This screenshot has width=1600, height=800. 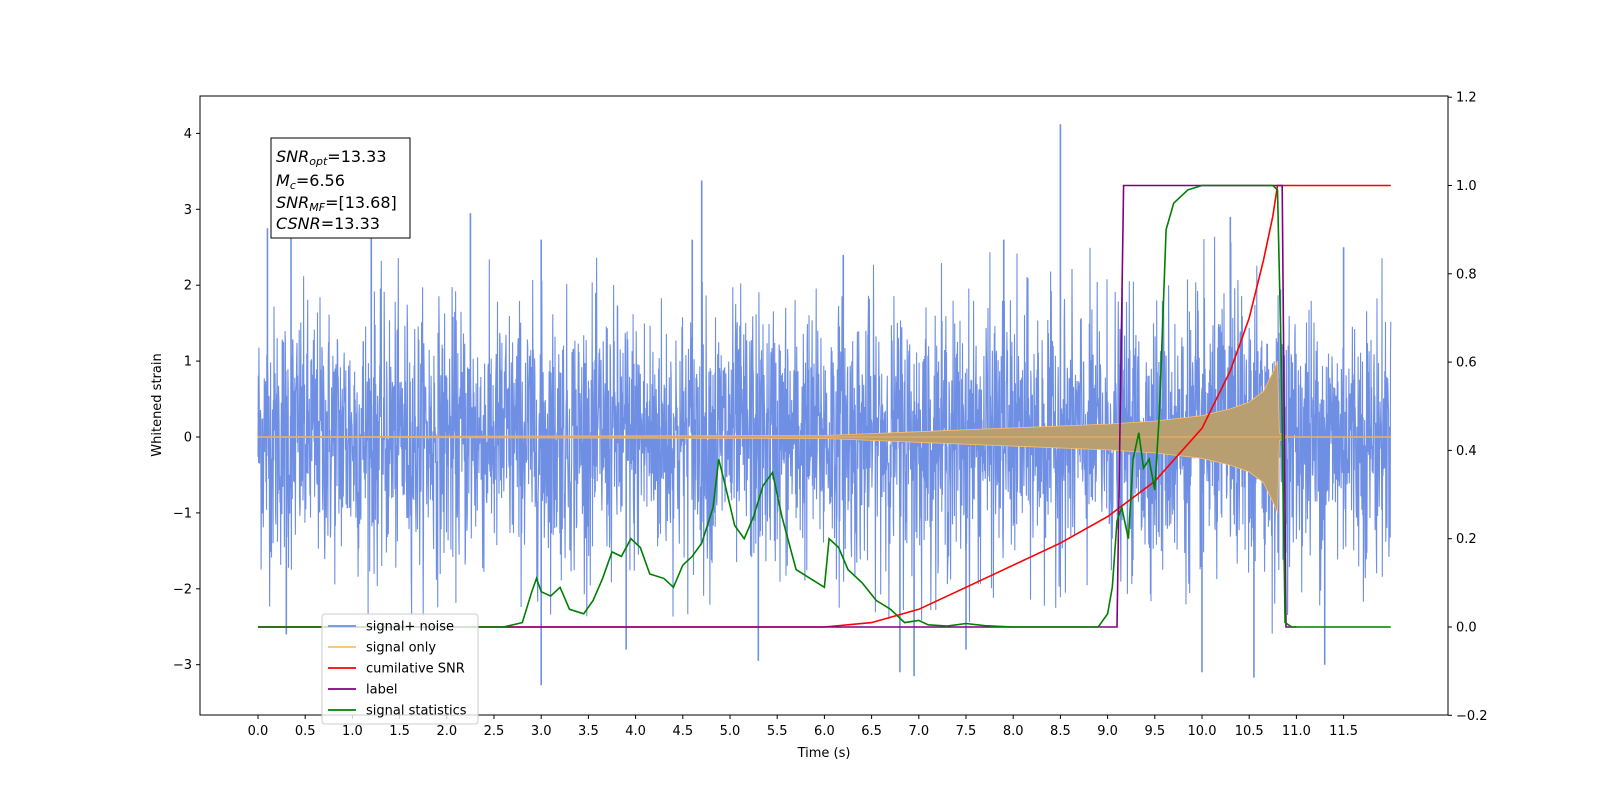 What do you see at coordinates (1013, 731) in the screenshot?
I see `x-tick-label-8.0: 8.0` at bounding box center [1013, 731].